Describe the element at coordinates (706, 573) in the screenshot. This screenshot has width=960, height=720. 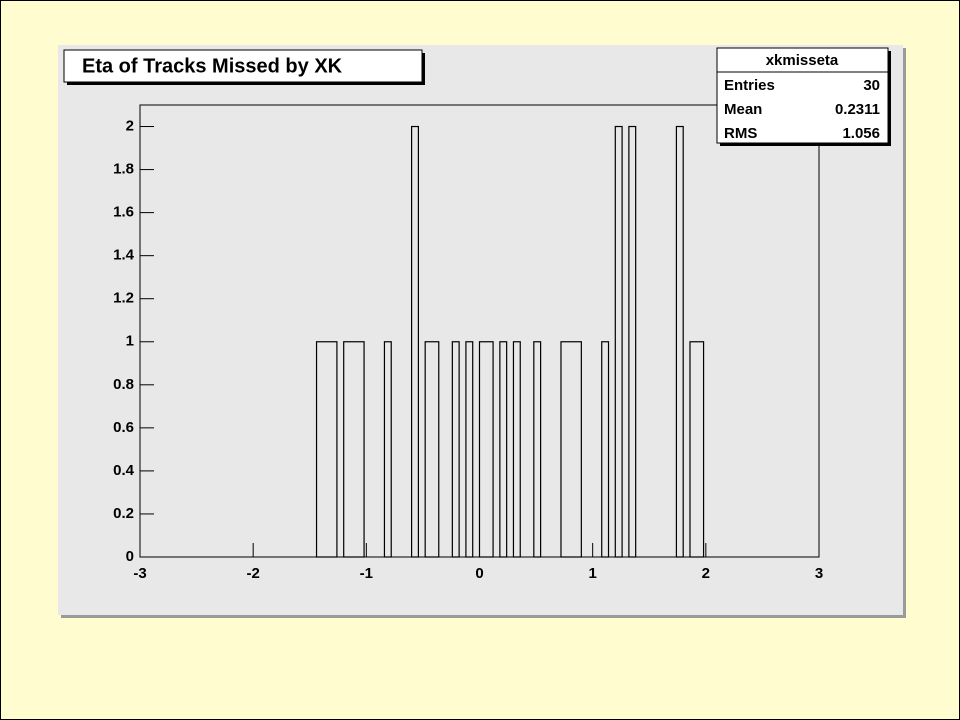
I see `x-tick-label: 2` at that location.